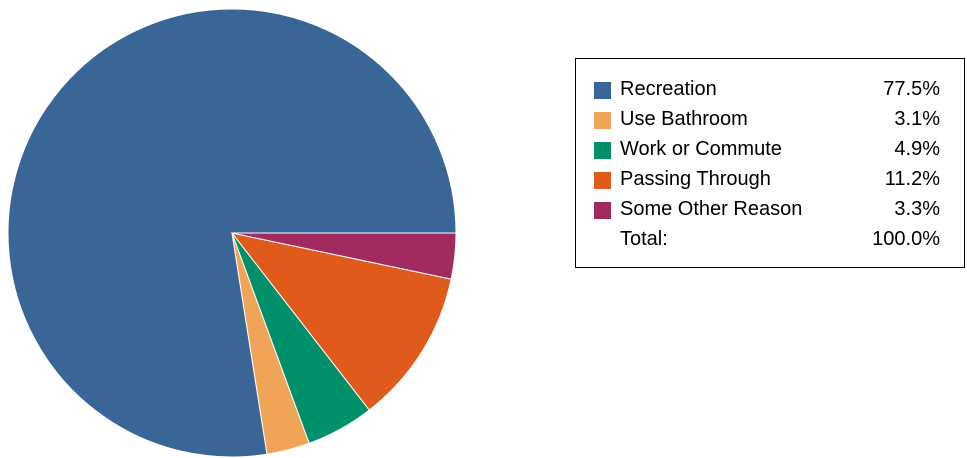 This screenshot has height=458, width=967. I want to click on legend-label-use-bathroom: Use Bathroom, so click(684, 119).